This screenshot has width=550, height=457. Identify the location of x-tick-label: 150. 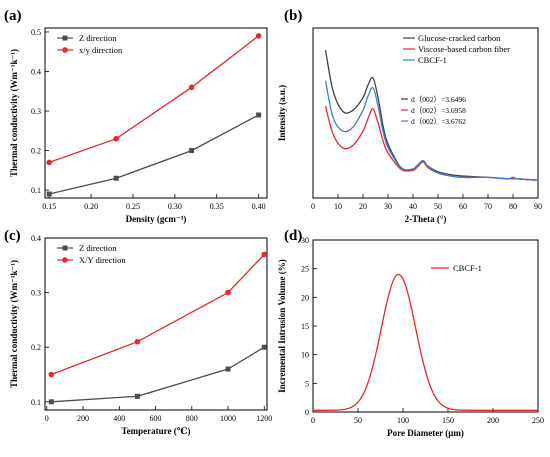
(448, 420).